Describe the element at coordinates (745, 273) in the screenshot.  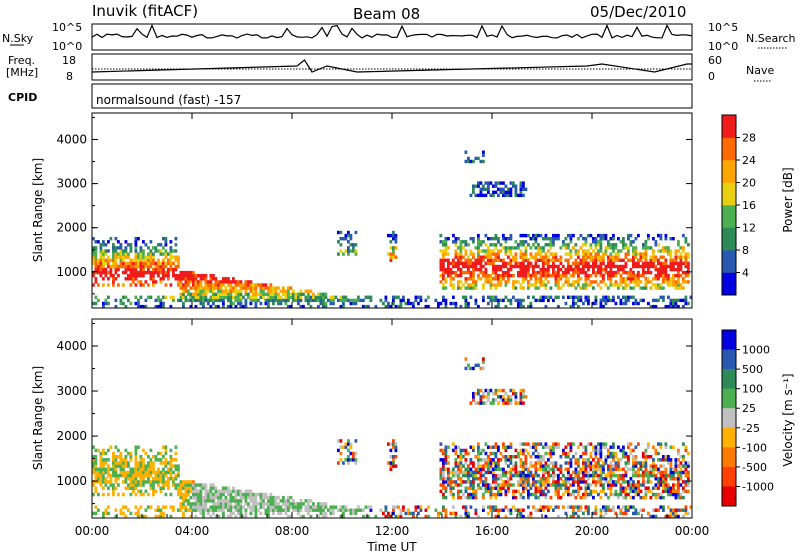
I see `colorbar-tick-label: 4` at that location.